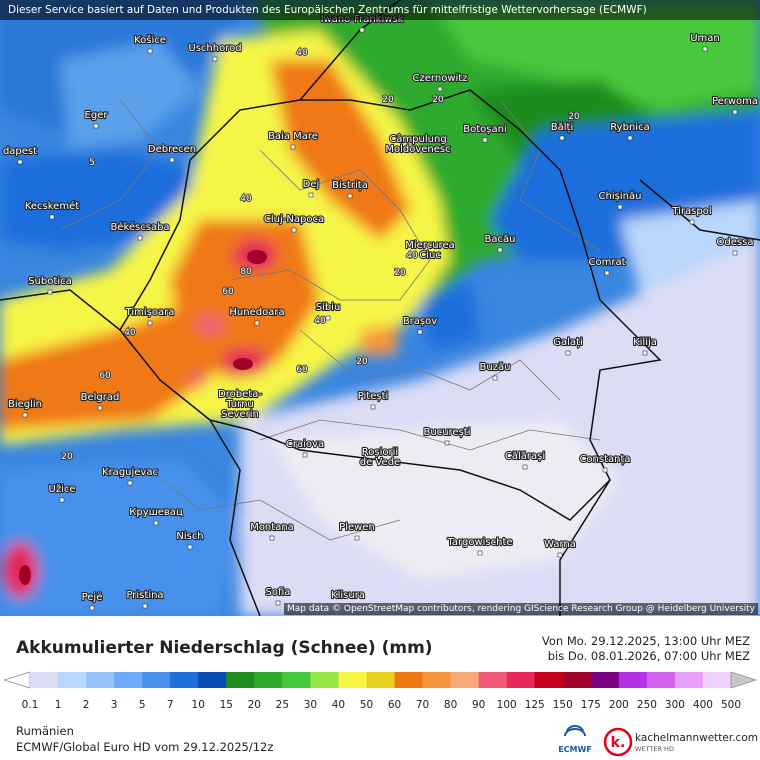 This screenshot has width=760, height=760. What do you see at coordinates (305, 444) in the screenshot?
I see `city-label: Craiova` at bounding box center [305, 444].